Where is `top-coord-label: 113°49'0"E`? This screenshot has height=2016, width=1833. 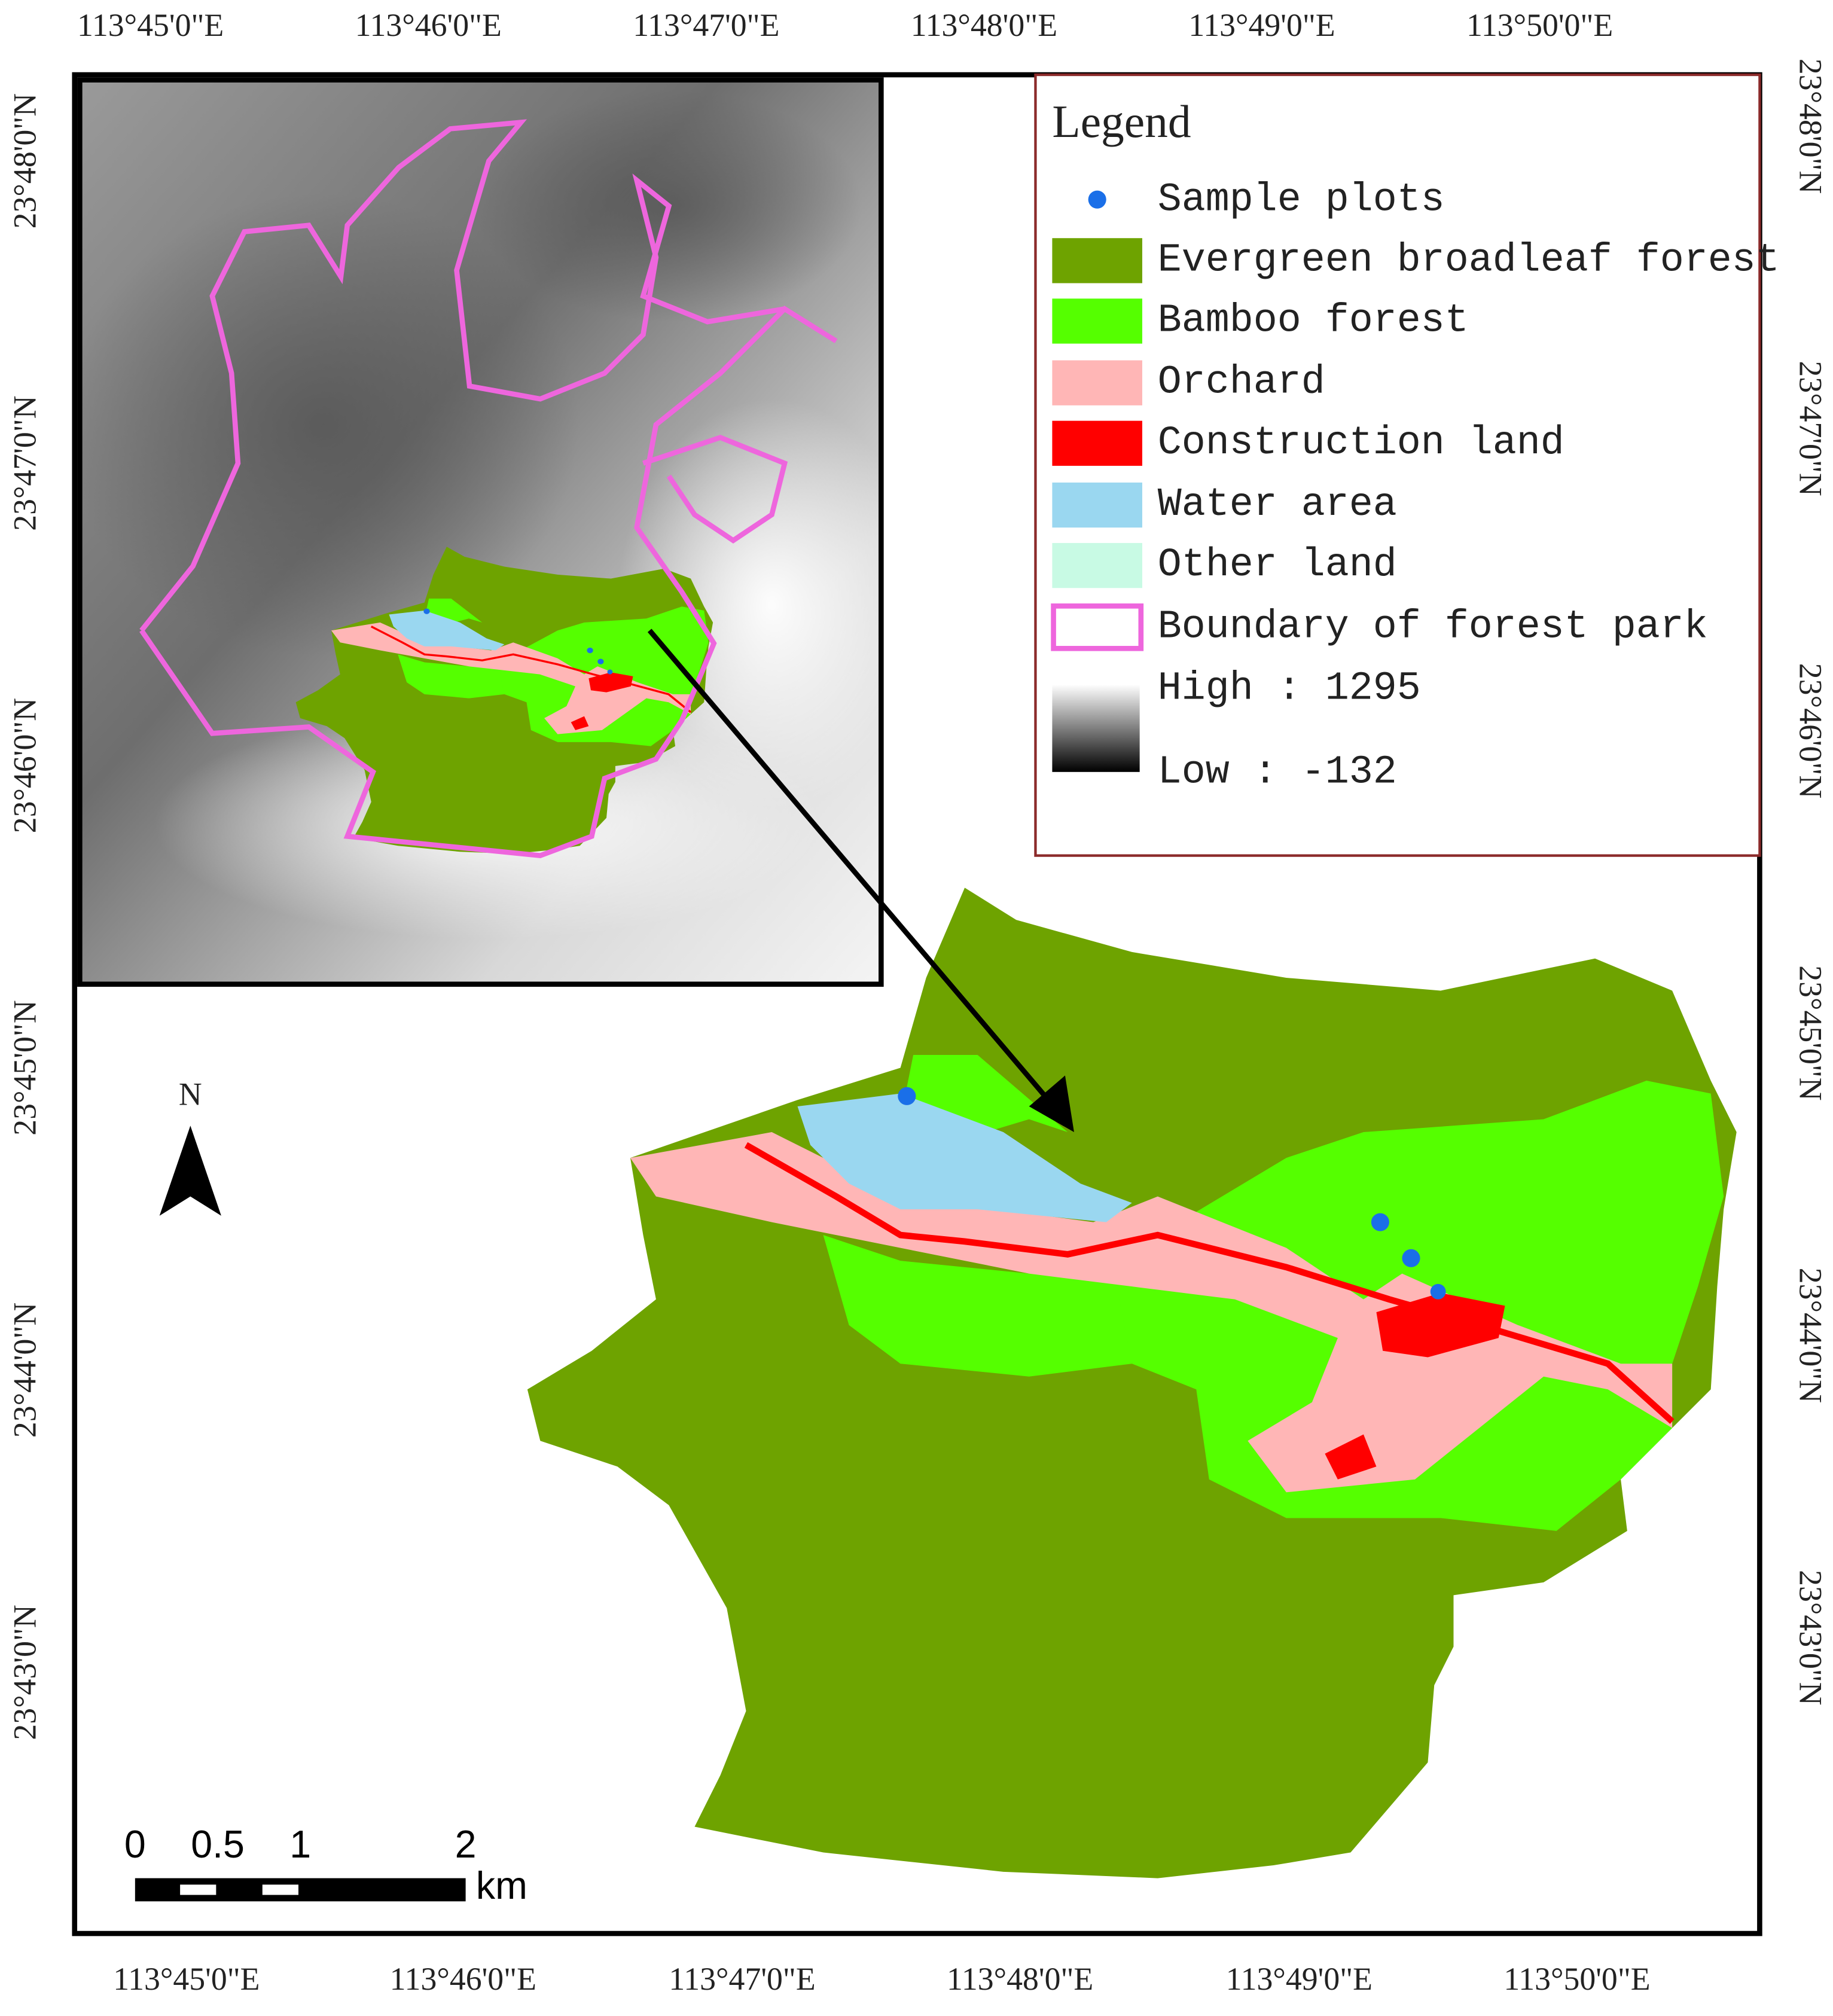
top-coord-label: 113°49'0"E is located at coordinates (1261, 25).